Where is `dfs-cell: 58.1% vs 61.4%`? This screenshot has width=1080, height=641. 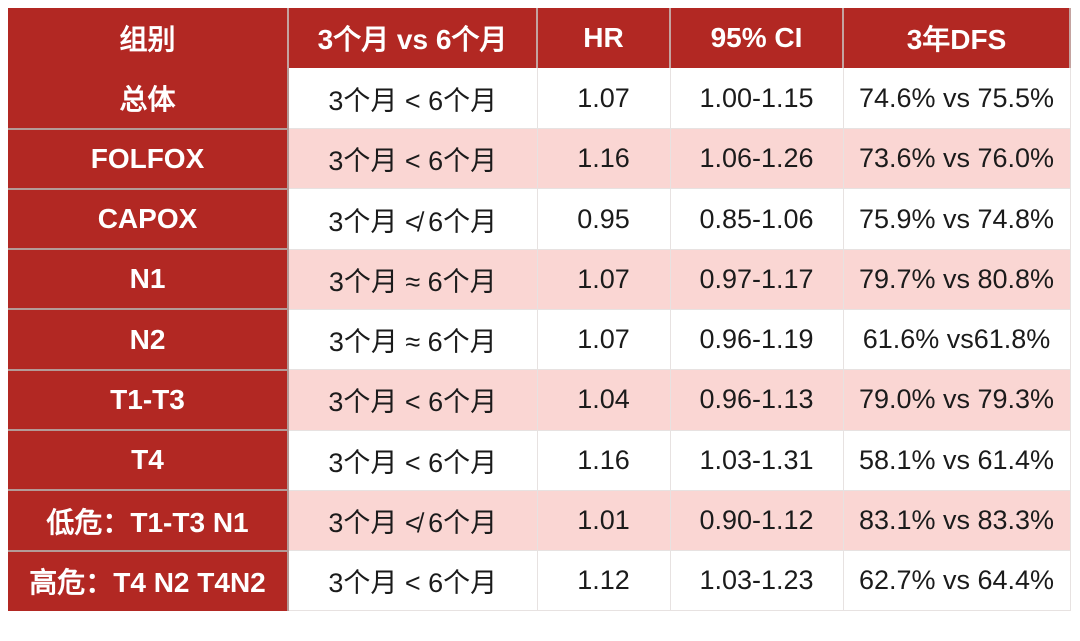
dfs-cell: 58.1% vs 61.4% is located at coordinates (956, 460).